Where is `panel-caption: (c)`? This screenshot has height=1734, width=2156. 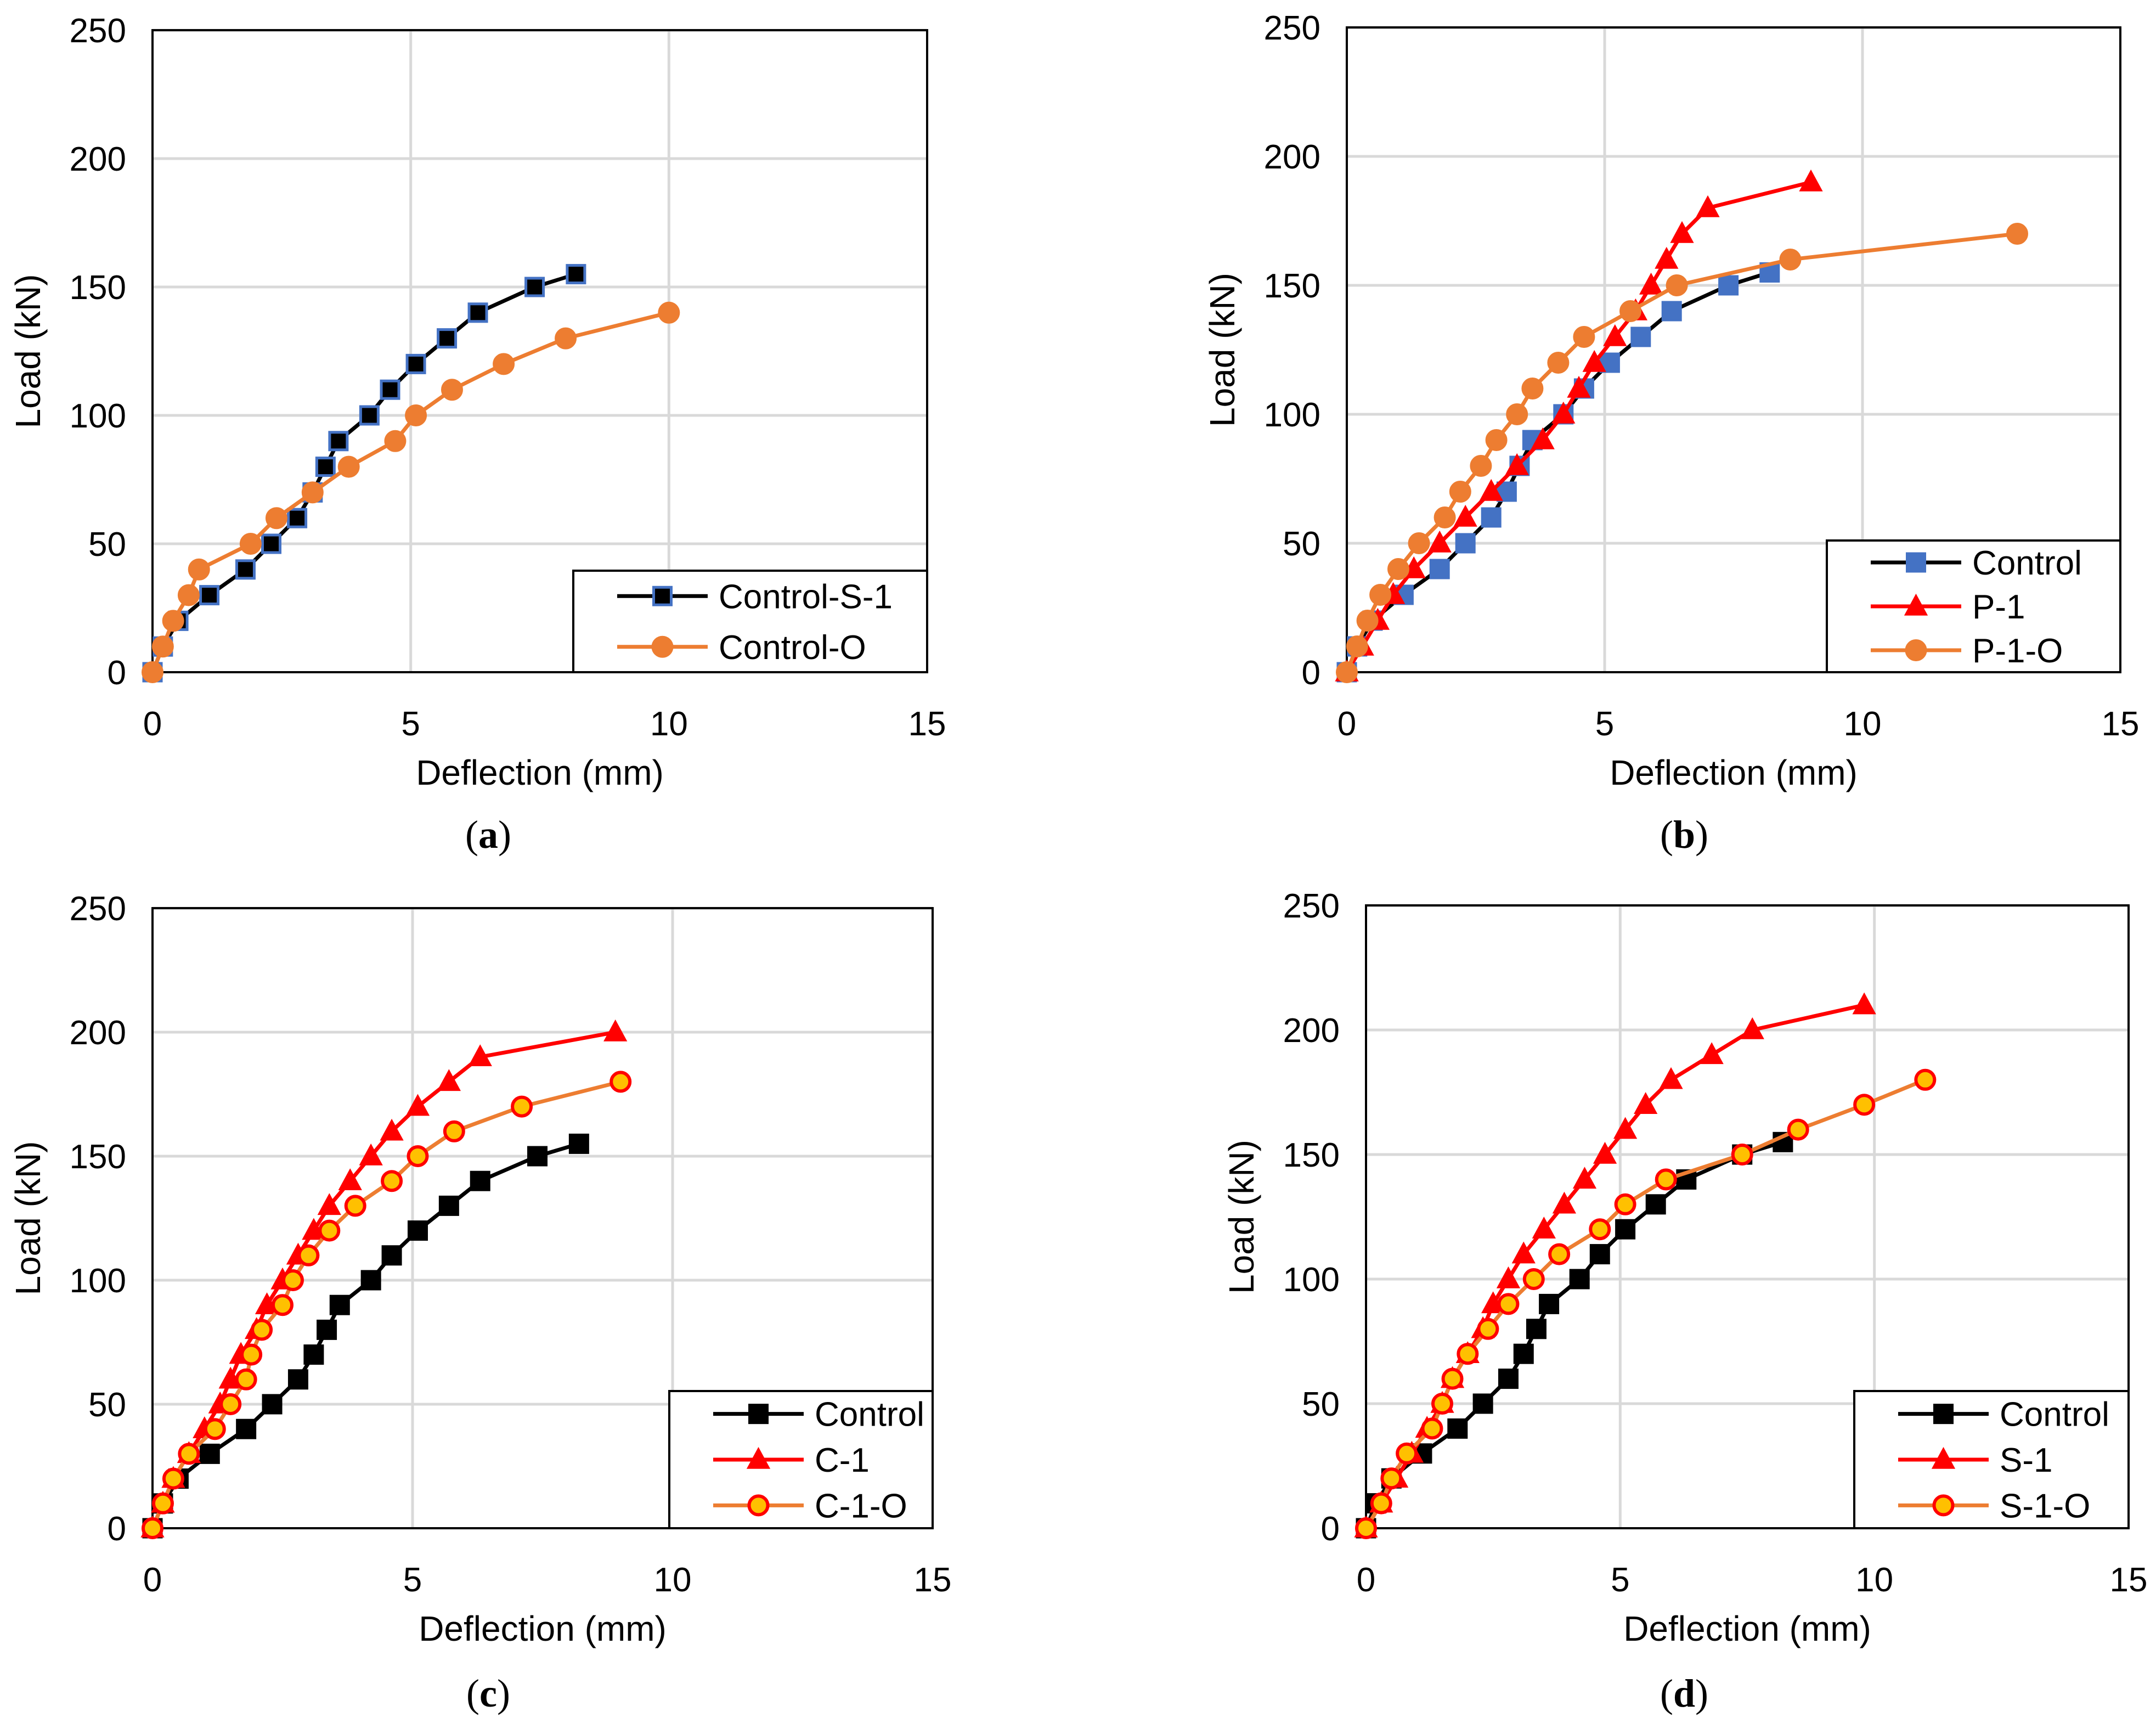 panel-caption: (c) is located at coordinates (488, 1693).